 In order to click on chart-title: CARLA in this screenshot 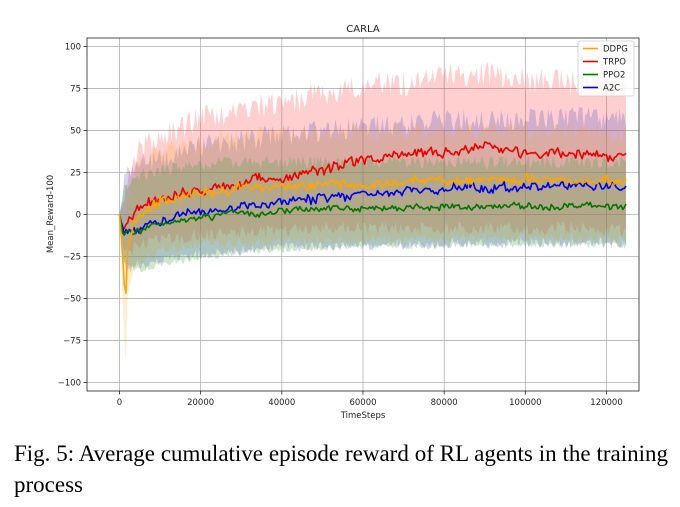, I will do `click(363, 29)`.